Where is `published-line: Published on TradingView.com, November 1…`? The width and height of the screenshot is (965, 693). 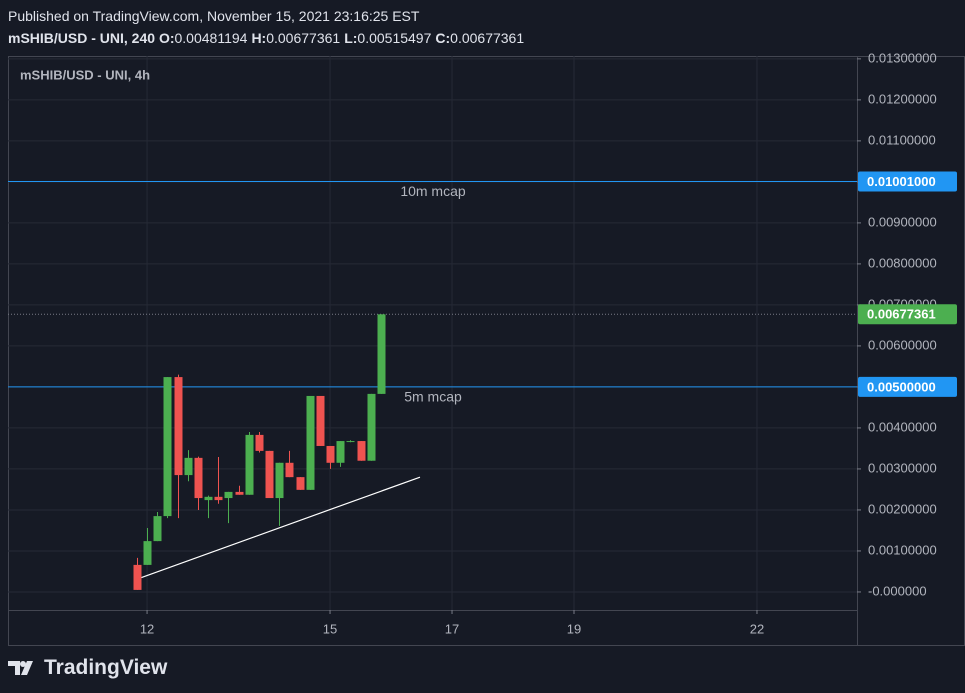 published-line: Published on TradingView.com, November 1… is located at coordinates (214, 16).